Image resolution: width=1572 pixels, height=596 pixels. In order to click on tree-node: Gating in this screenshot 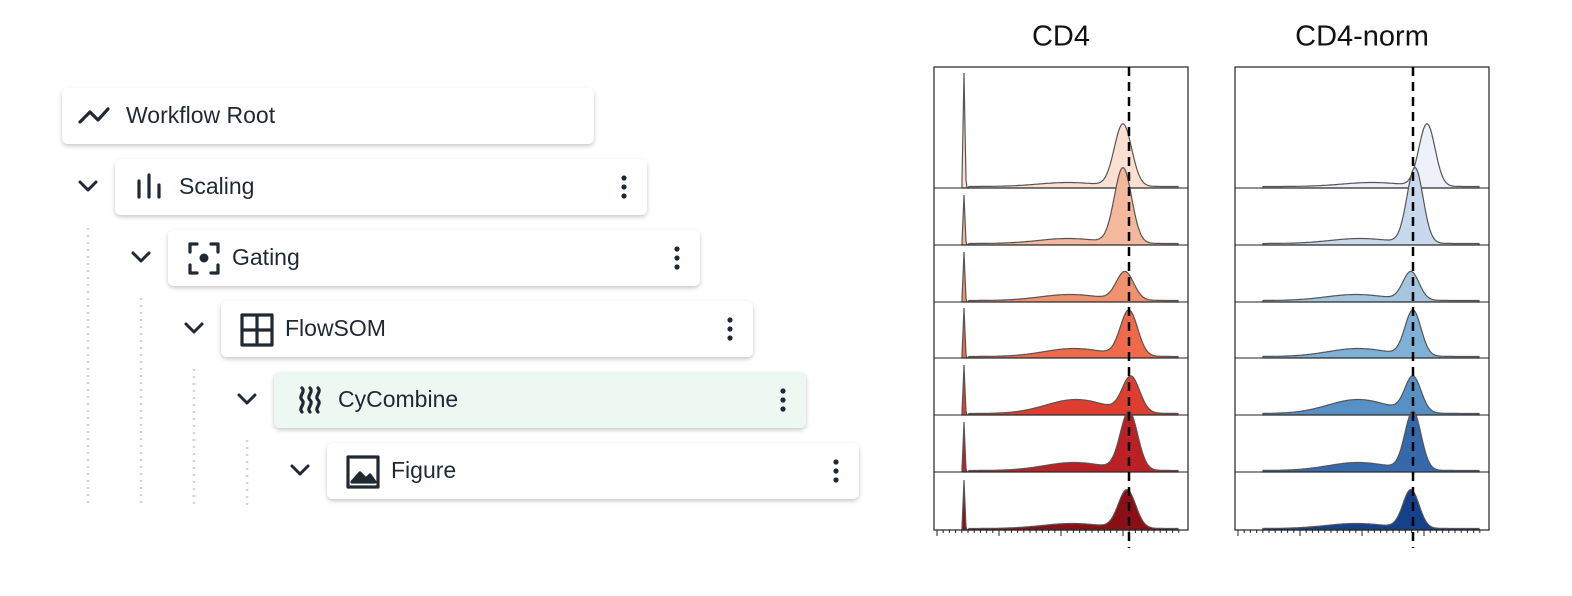, I will do `click(415, 258)`.